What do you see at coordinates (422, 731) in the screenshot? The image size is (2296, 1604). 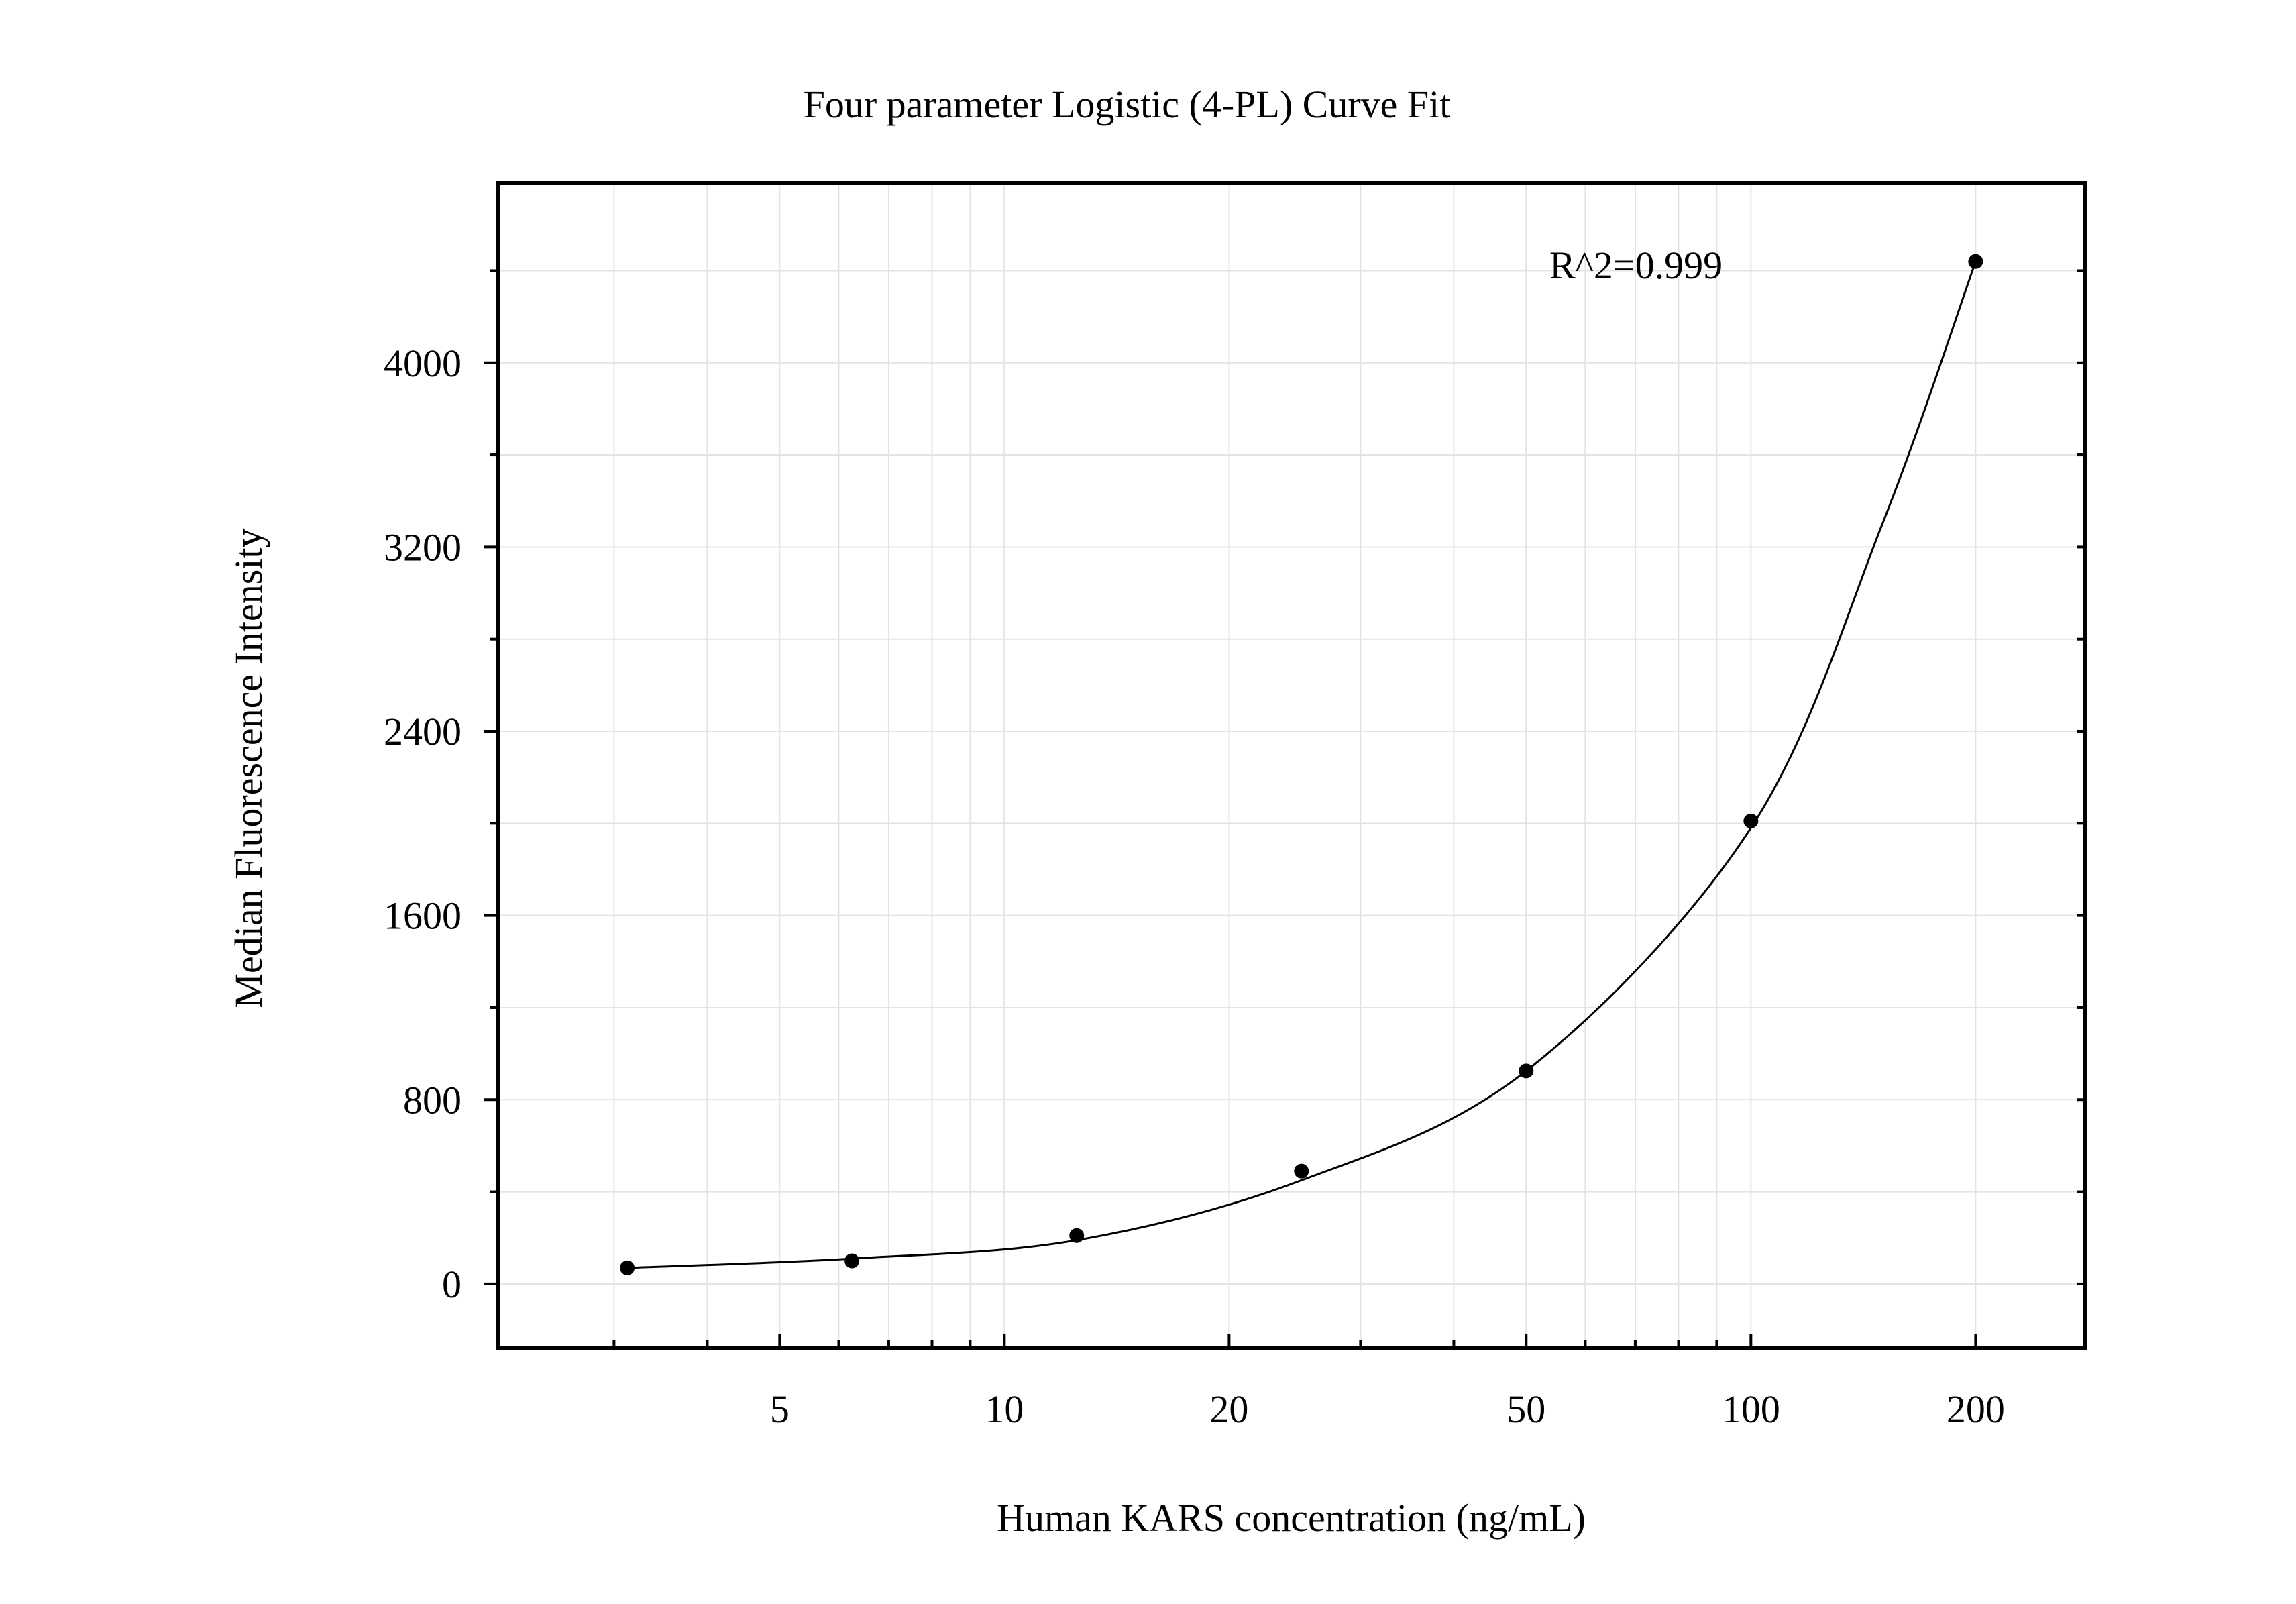 I see `y-tick-label: 2400` at bounding box center [422, 731].